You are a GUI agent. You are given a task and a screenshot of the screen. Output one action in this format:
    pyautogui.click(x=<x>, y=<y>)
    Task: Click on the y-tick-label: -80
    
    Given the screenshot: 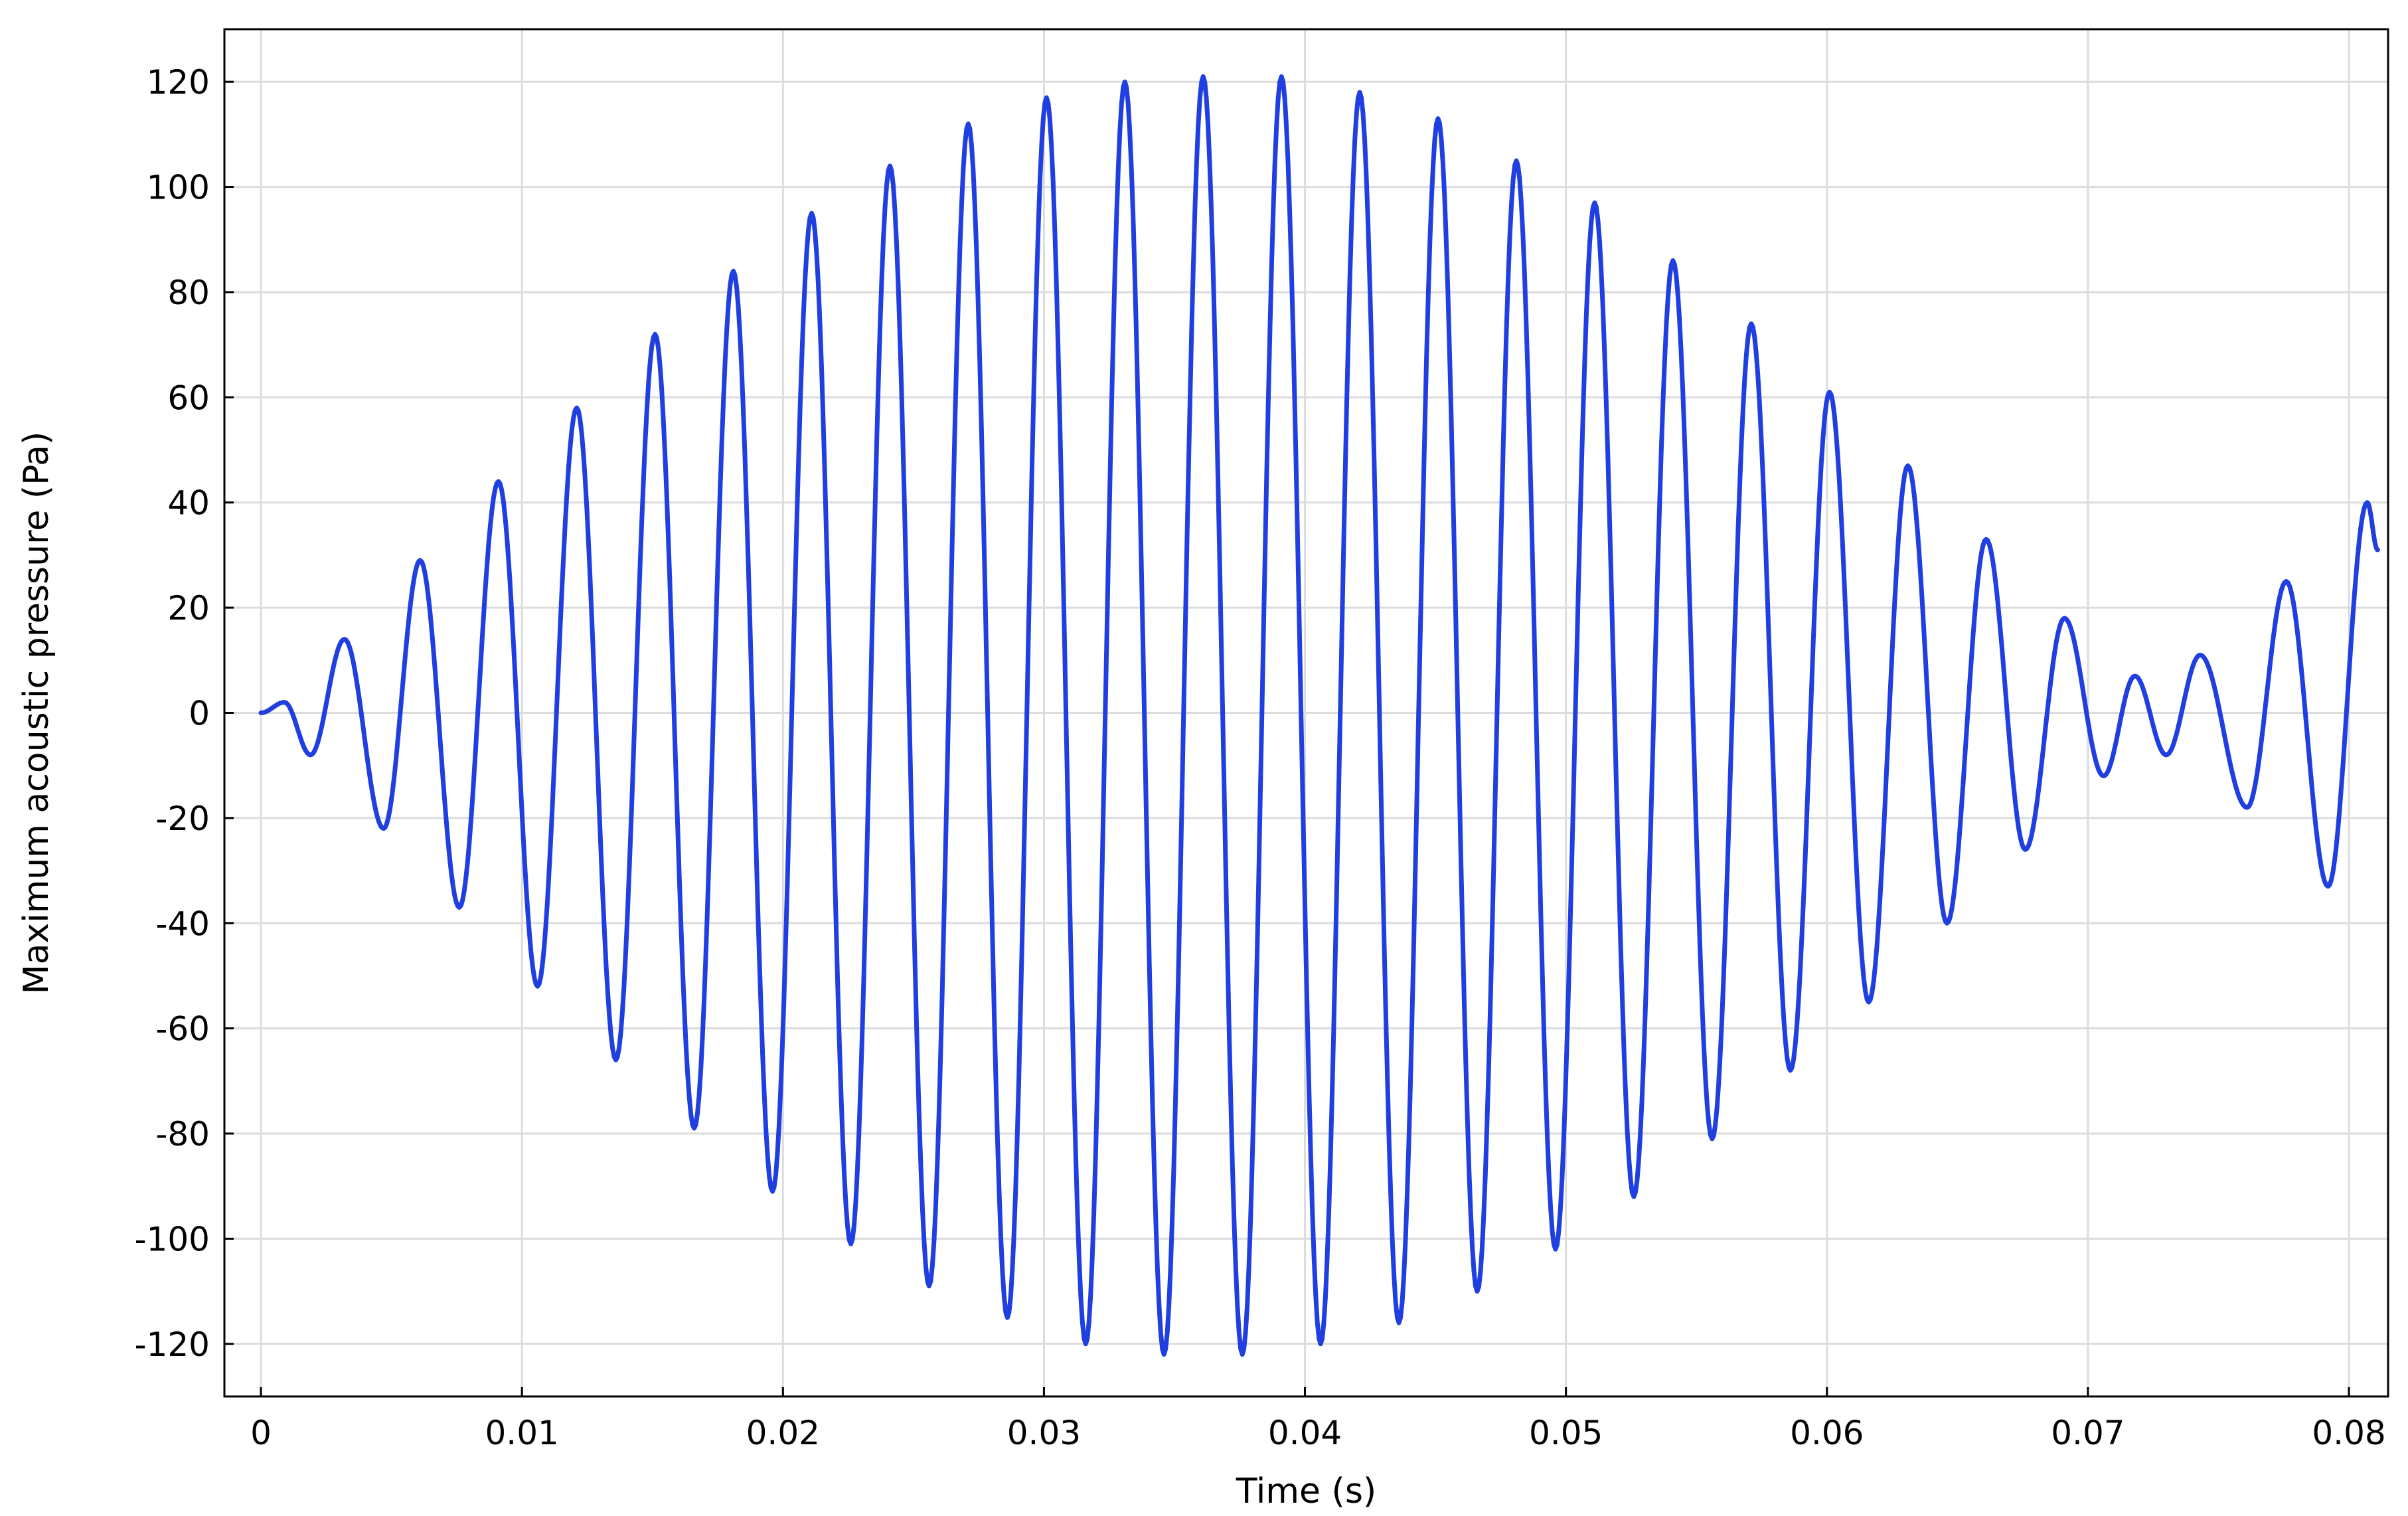 What is the action you would take?
    pyautogui.click(x=183, y=1134)
    